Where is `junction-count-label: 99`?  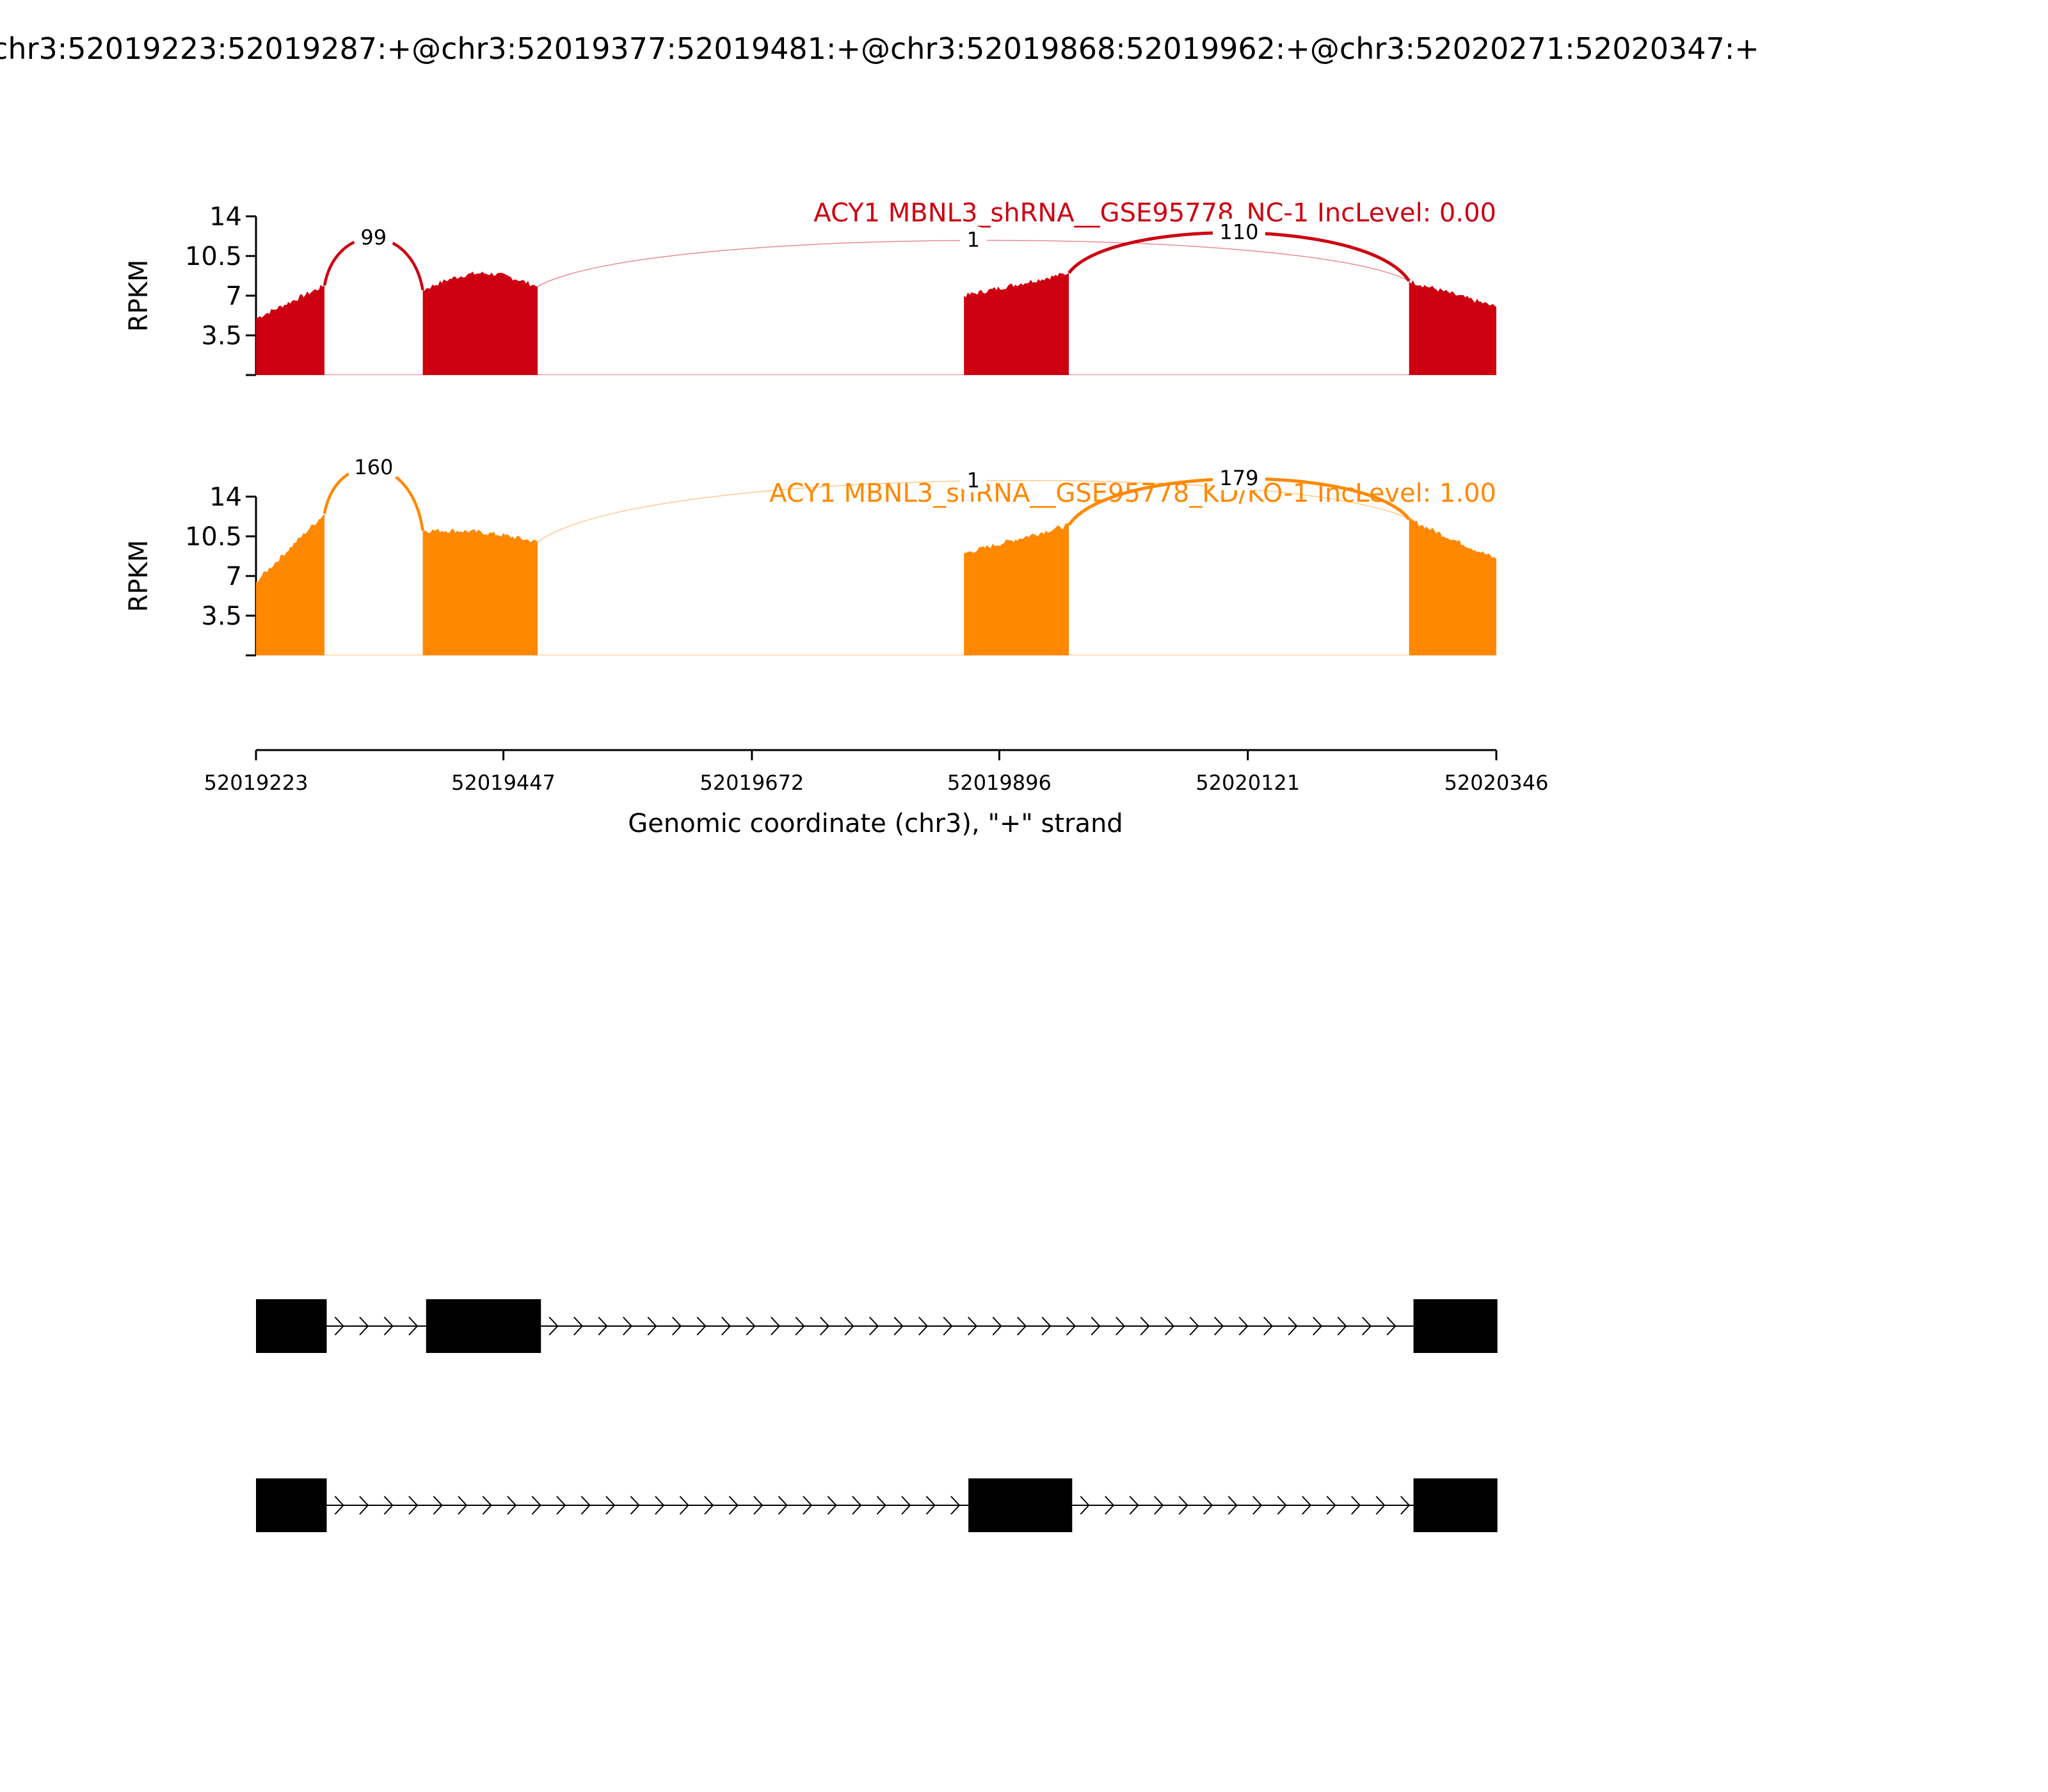 junction-count-label: 99 is located at coordinates (373, 237).